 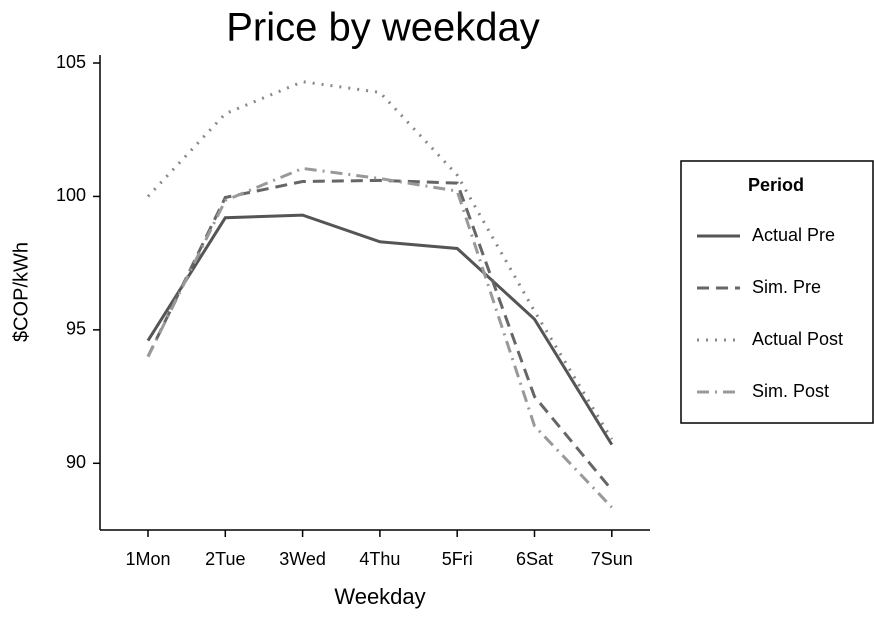 I want to click on y-tick-label: 105, so click(x=71, y=62).